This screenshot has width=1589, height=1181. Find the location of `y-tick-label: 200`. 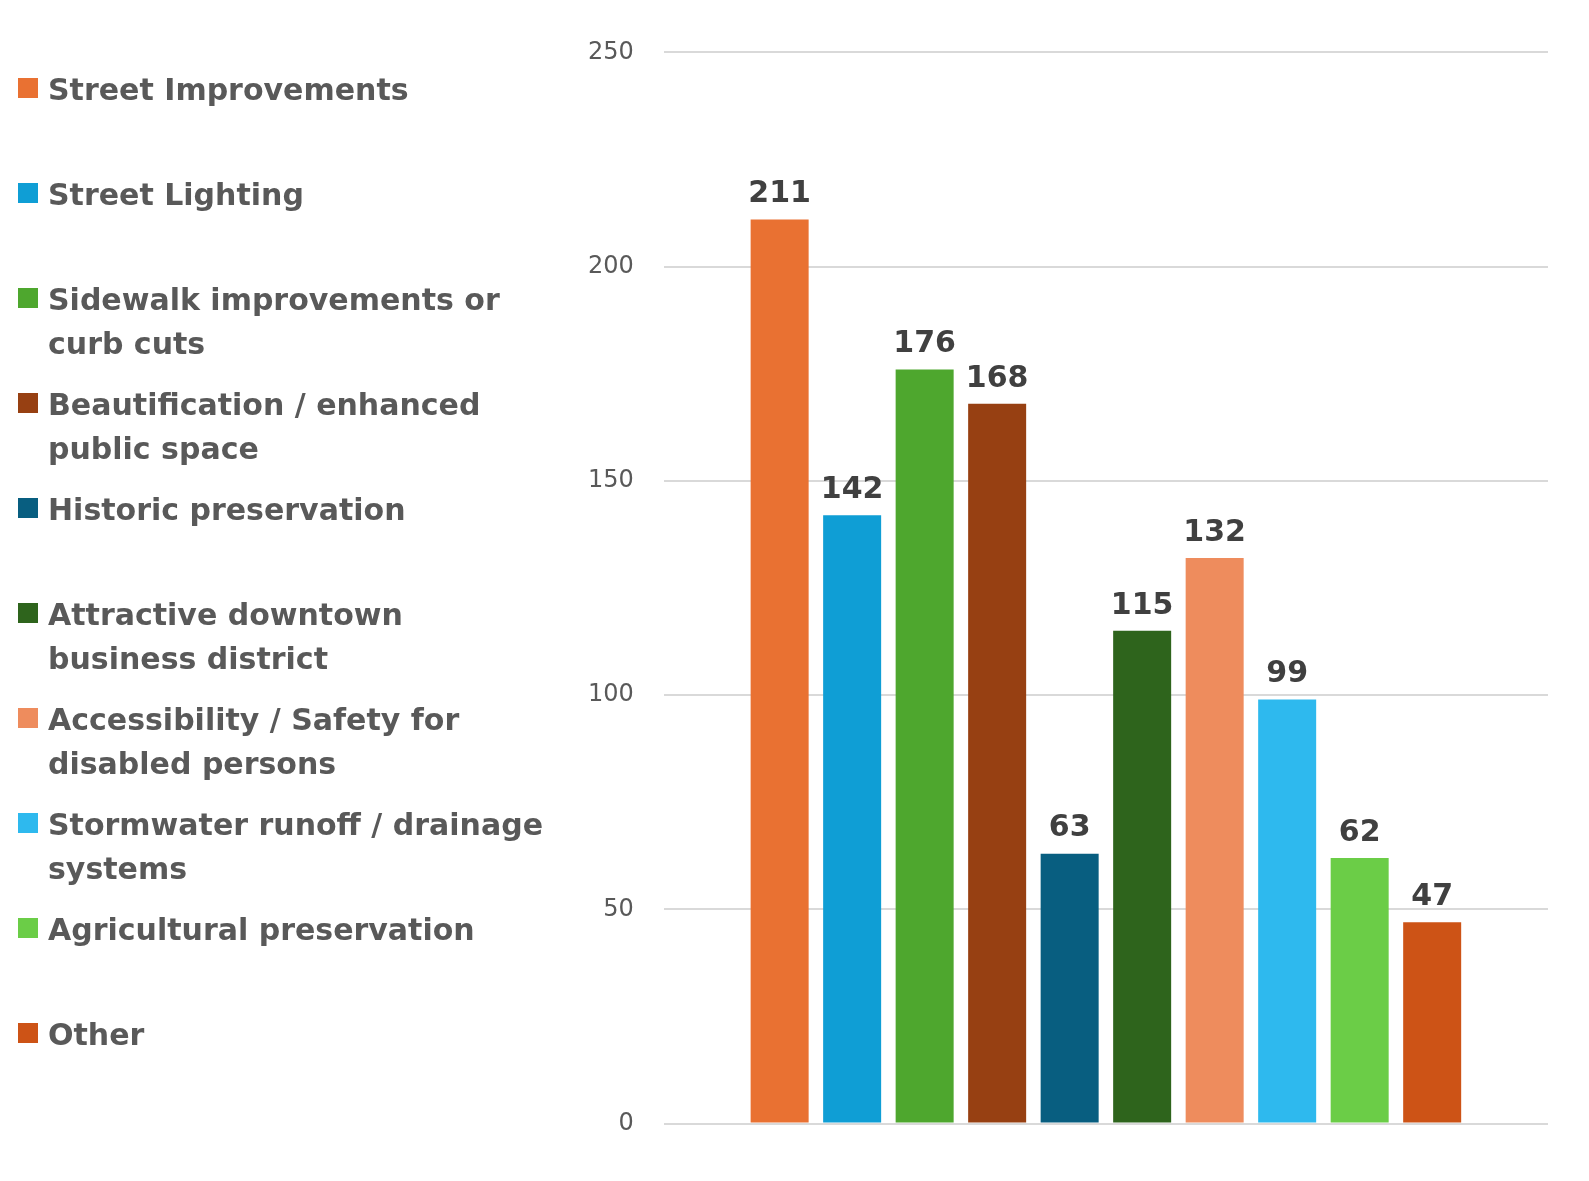

y-tick-label: 200 is located at coordinates (611, 264).